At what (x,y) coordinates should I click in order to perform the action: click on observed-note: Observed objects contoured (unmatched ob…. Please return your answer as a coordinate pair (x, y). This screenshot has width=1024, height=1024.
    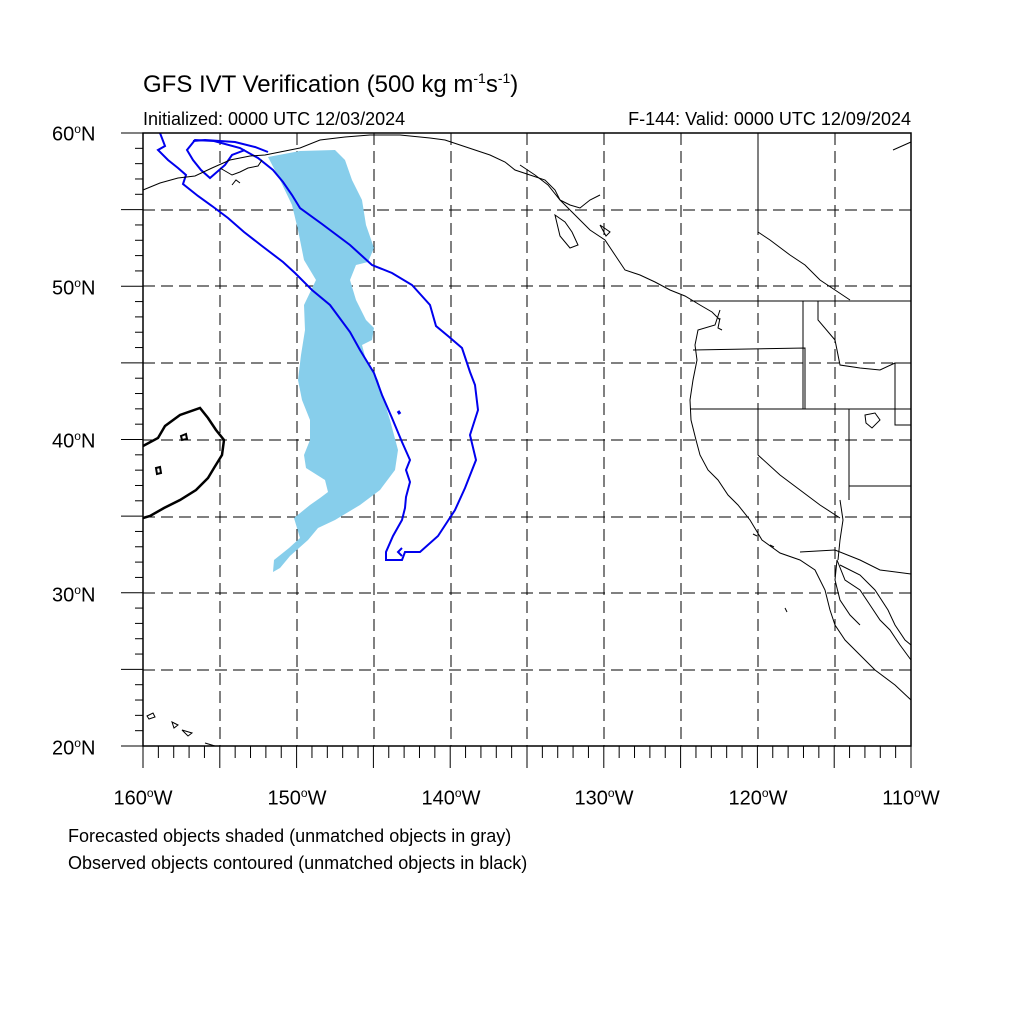
    Looking at the image, I should click on (298, 863).